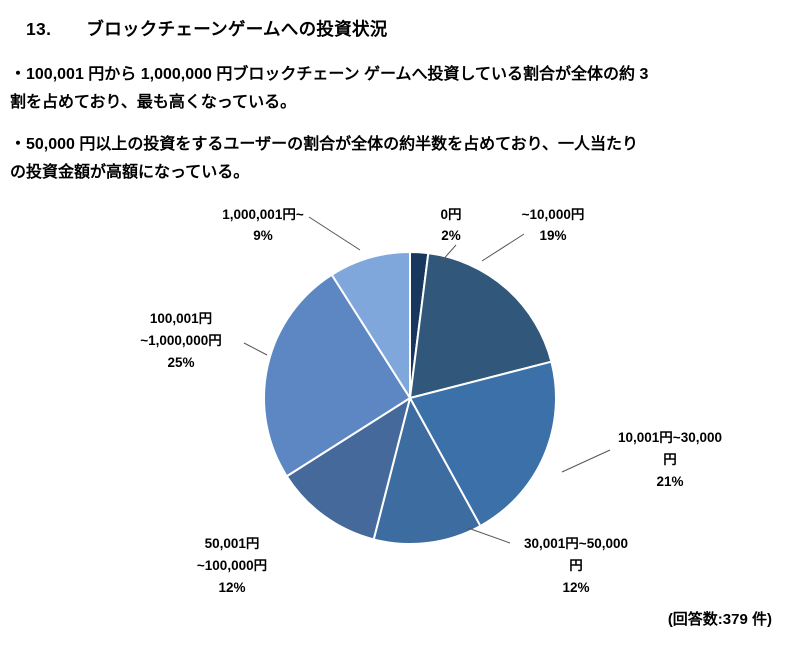 This screenshot has height=662, width=800. I want to click on page-title: 13. ブロックチェーンゲームへの投資状況, so click(403, 28).